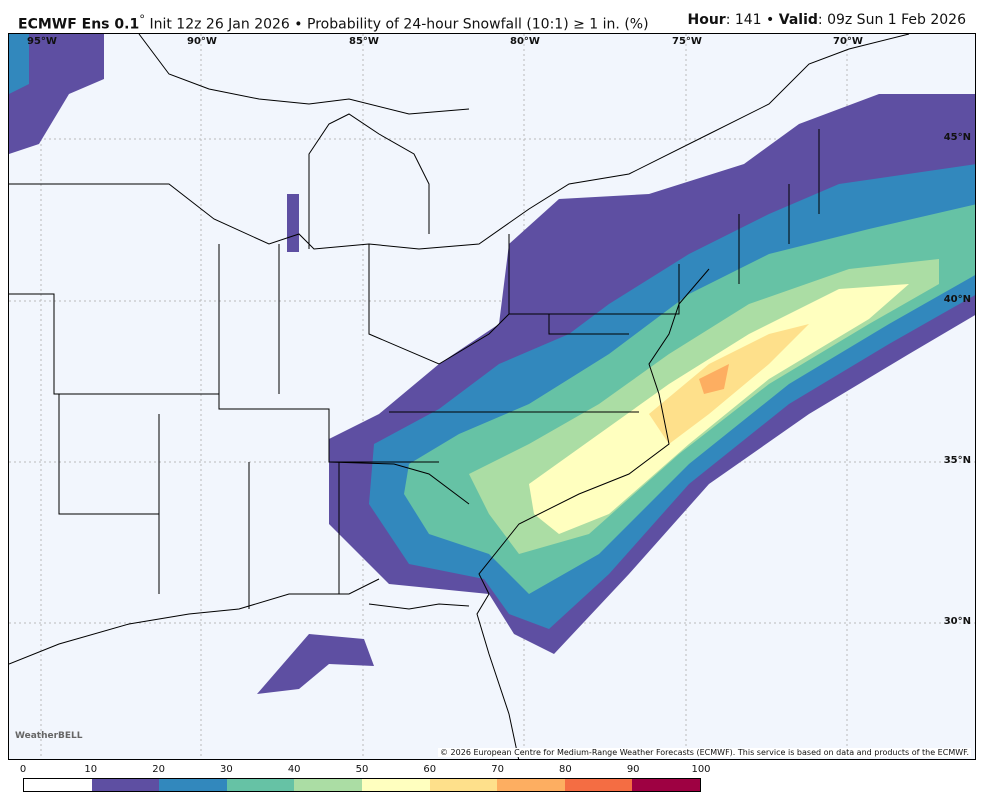  Describe the element at coordinates (525, 41) in the screenshot. I see `lon-label: 80°W` at that location.